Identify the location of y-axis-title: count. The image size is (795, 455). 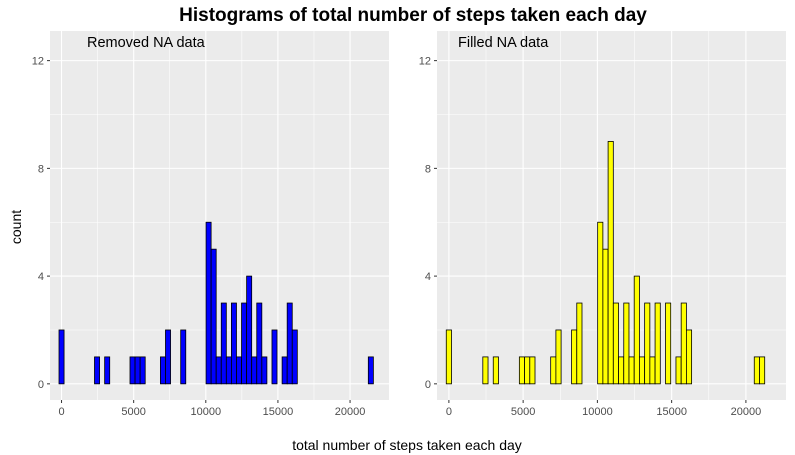
(16, 227).